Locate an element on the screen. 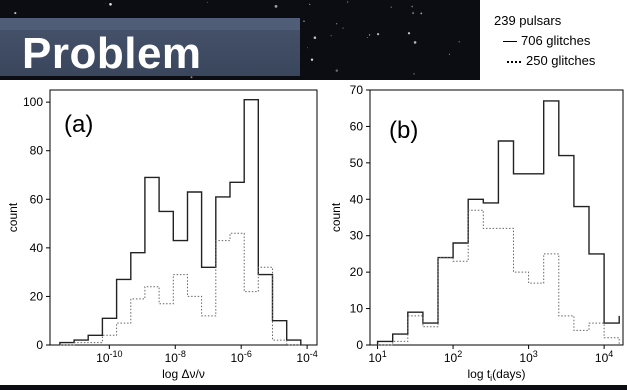 The image size is (627, 390). legend-solid-entry: 706 glitches is located at coordinates (546, 41).